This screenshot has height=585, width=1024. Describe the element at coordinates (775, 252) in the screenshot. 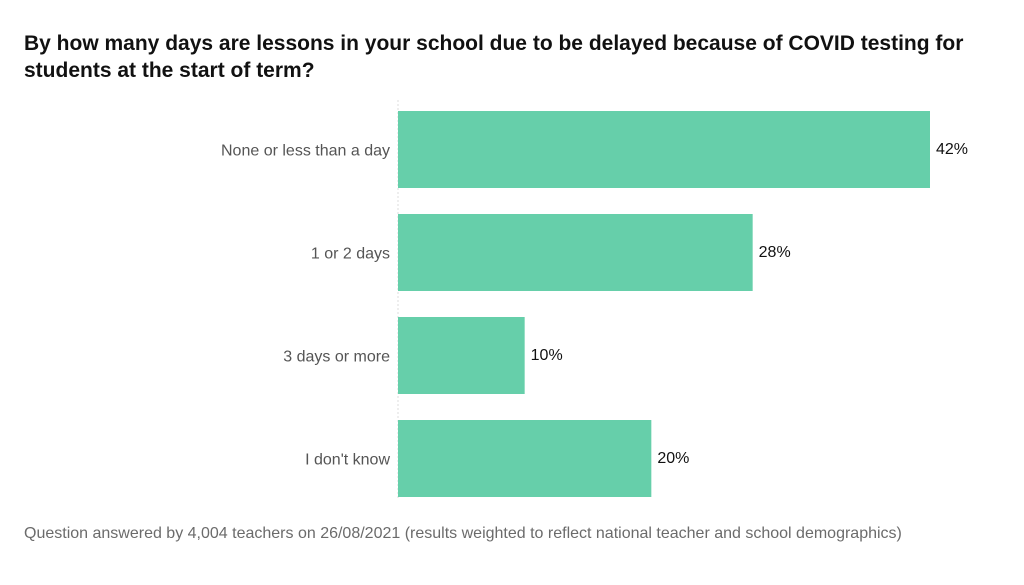

I see `value-label: 28%` at that location.